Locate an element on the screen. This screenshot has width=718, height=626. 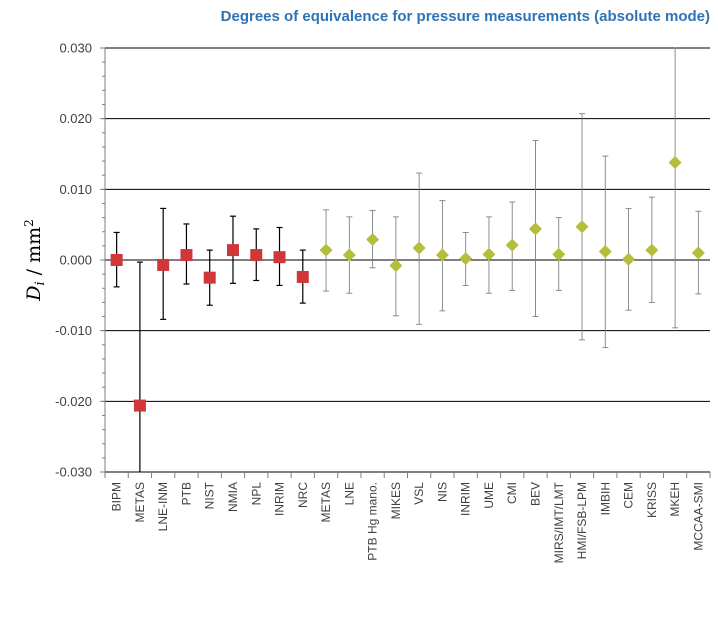
y-axis-title: Di / mm2 is located at coordinates (35, 260).